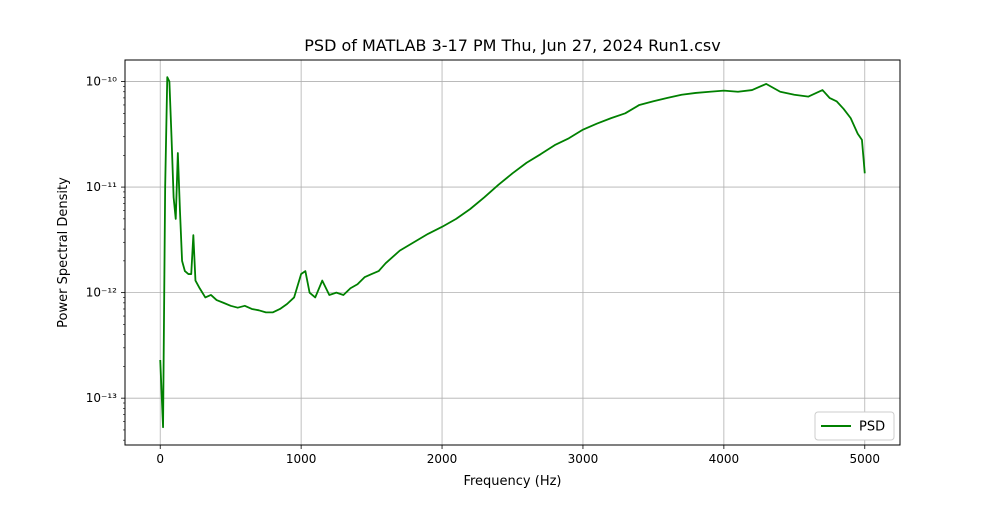  Describe the element at coordinates (512, 481) in the screenshot. I see `x-axis-label: Frequency (Hz)` at that location.